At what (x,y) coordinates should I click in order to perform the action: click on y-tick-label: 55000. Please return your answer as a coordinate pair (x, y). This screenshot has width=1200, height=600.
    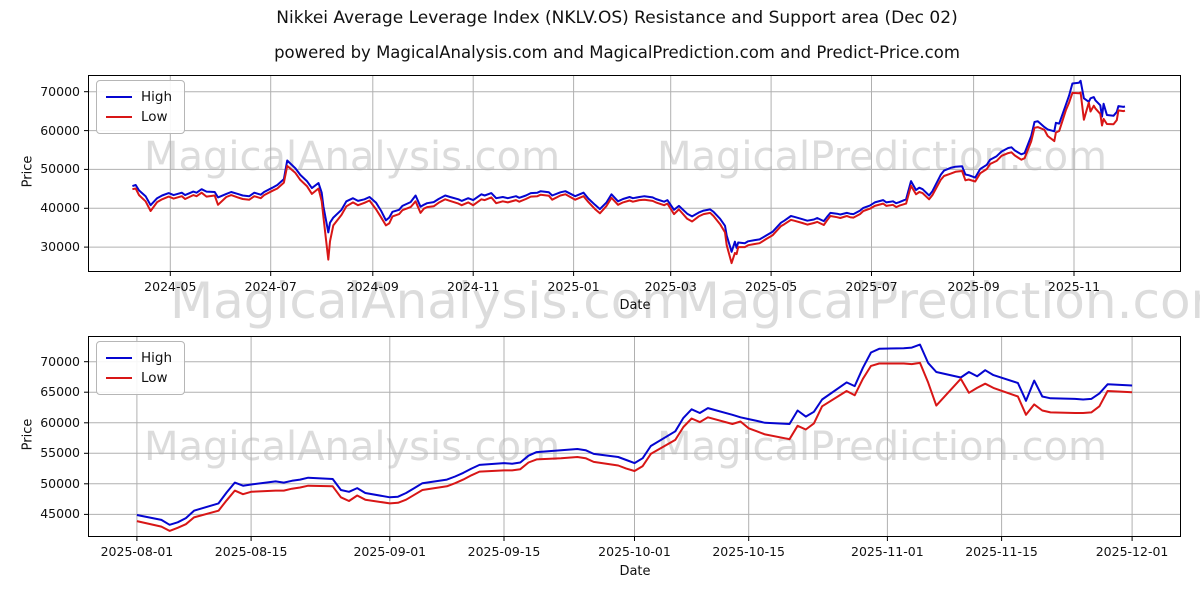
    Looking at the image, I should click on (60, 453).